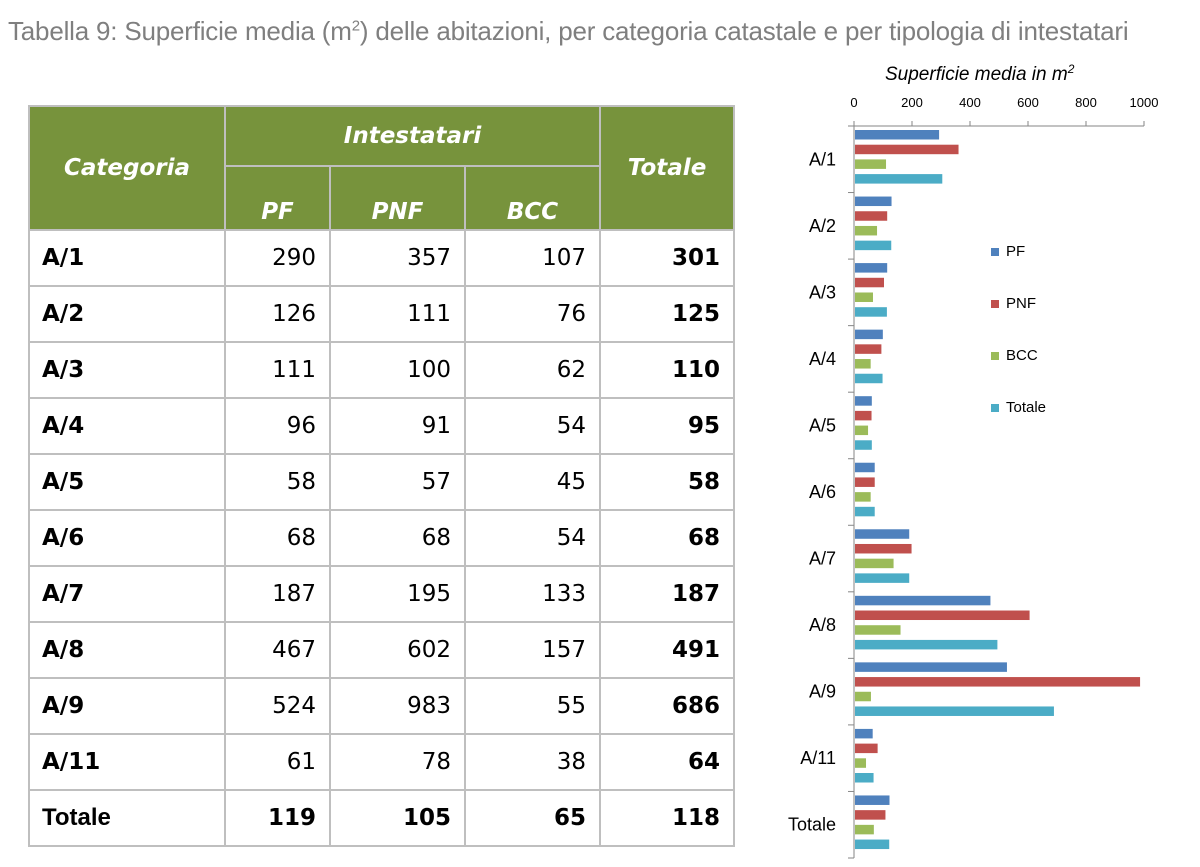 The width and height of the screenshot is (1200, 867). What do you see at coordinates (277, 538) in the screenshot?
I see `cell-pf: 68` at bounding box center [277, 538].